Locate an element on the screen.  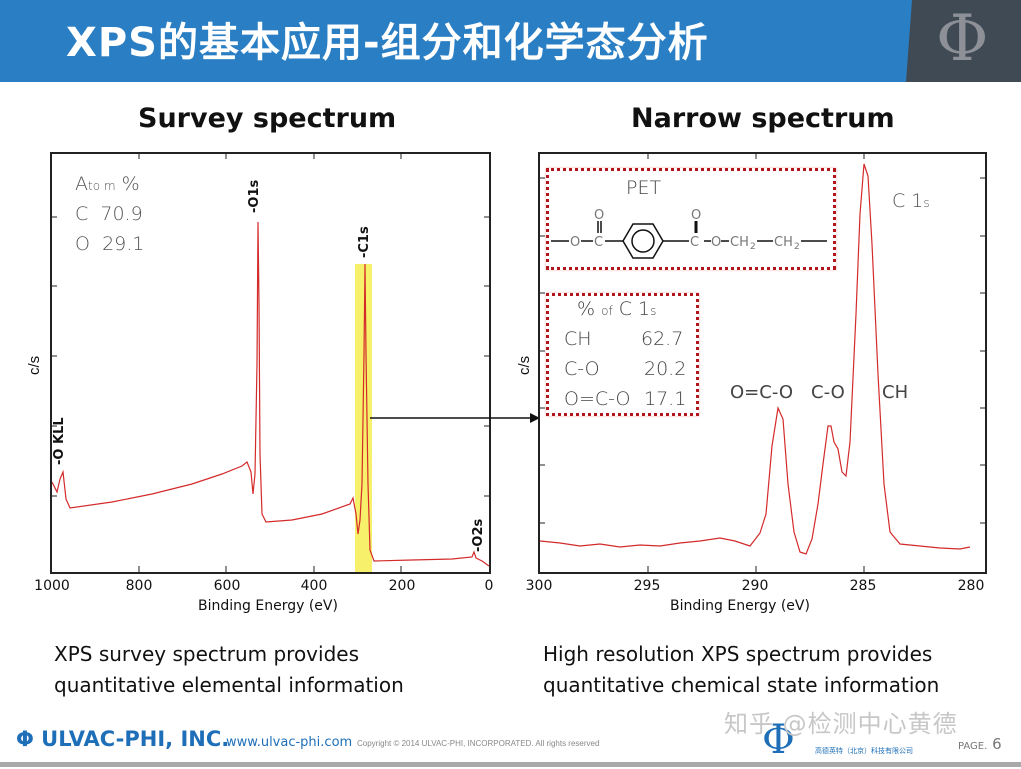
survey-xtick: 400 is located at coordinates (314, 586).